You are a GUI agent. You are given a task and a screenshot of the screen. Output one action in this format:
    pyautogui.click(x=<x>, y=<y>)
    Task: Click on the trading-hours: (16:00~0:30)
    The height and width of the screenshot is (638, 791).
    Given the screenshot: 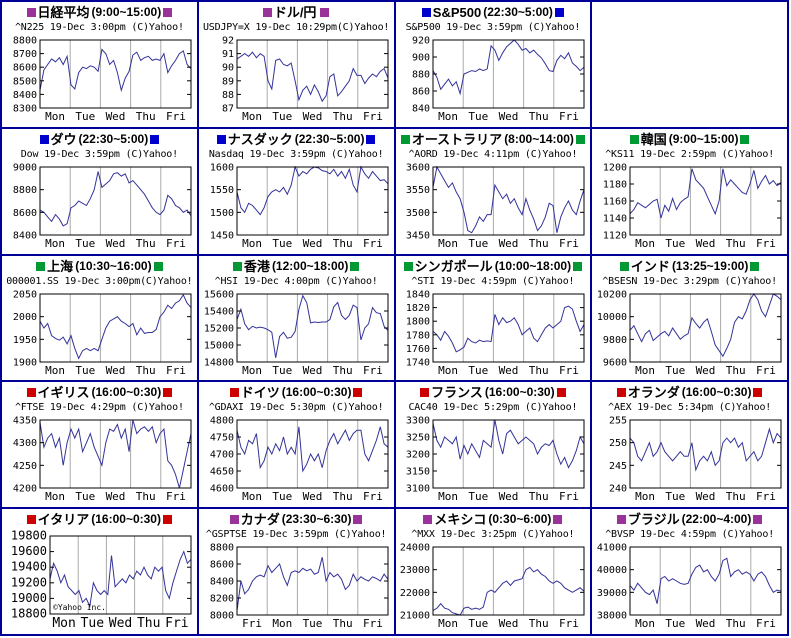 What is the action you would take?
    pyautogui.click(x=716, y=392)
    